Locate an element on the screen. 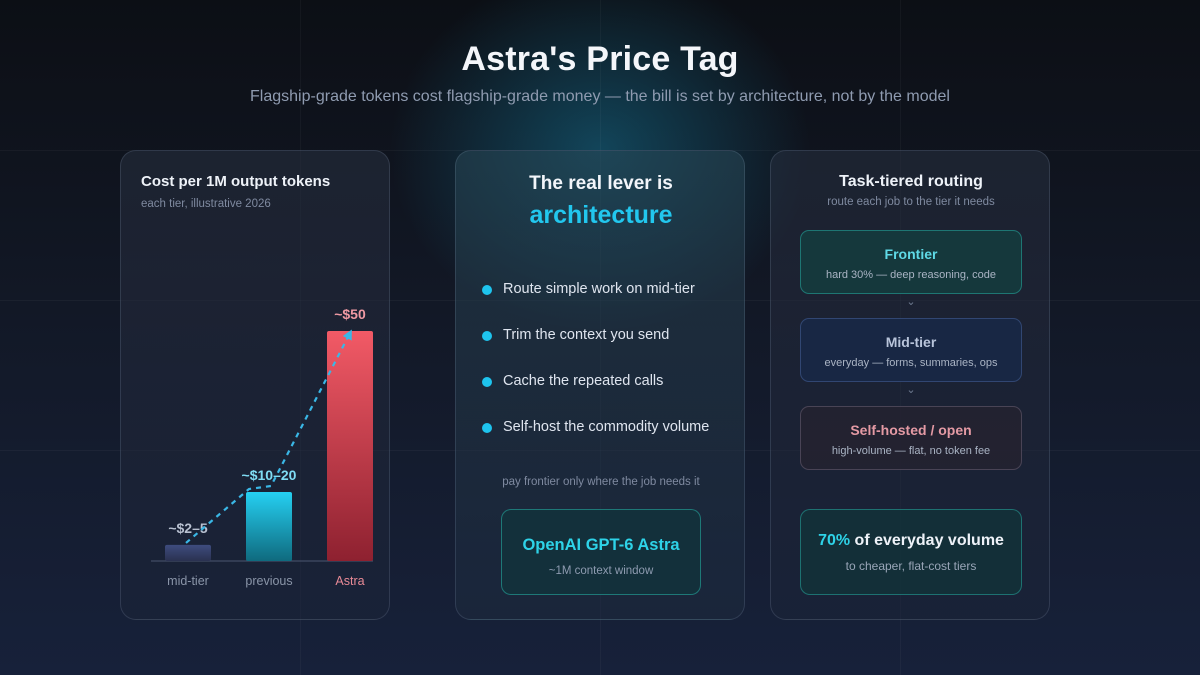 The width and height of the screenshot is (1200, 675). volume-headline: 70% of everyday volume is located at coordinates (911, 541).